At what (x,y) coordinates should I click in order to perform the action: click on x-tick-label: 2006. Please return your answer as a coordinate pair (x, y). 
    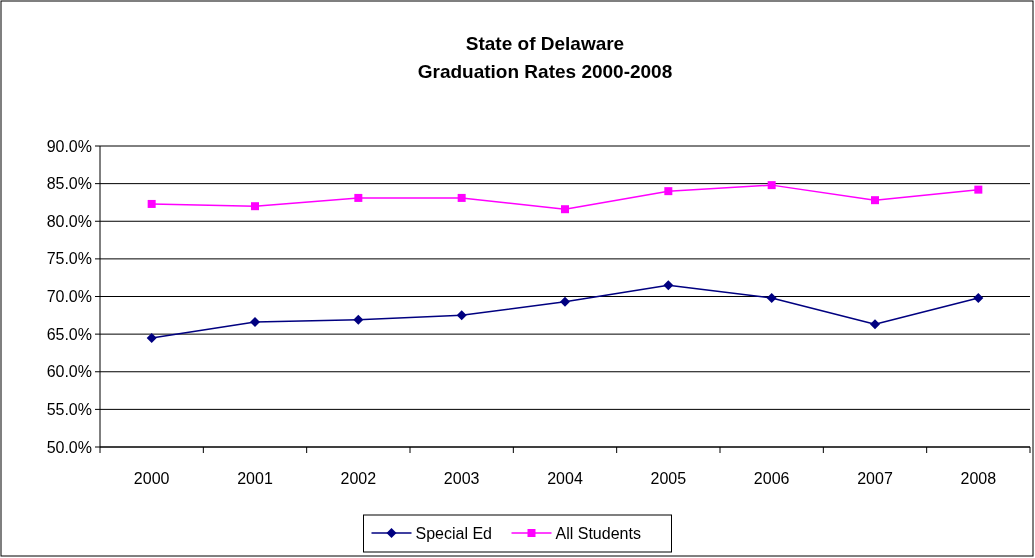
    Looking at the image, I should click on (771, 478).